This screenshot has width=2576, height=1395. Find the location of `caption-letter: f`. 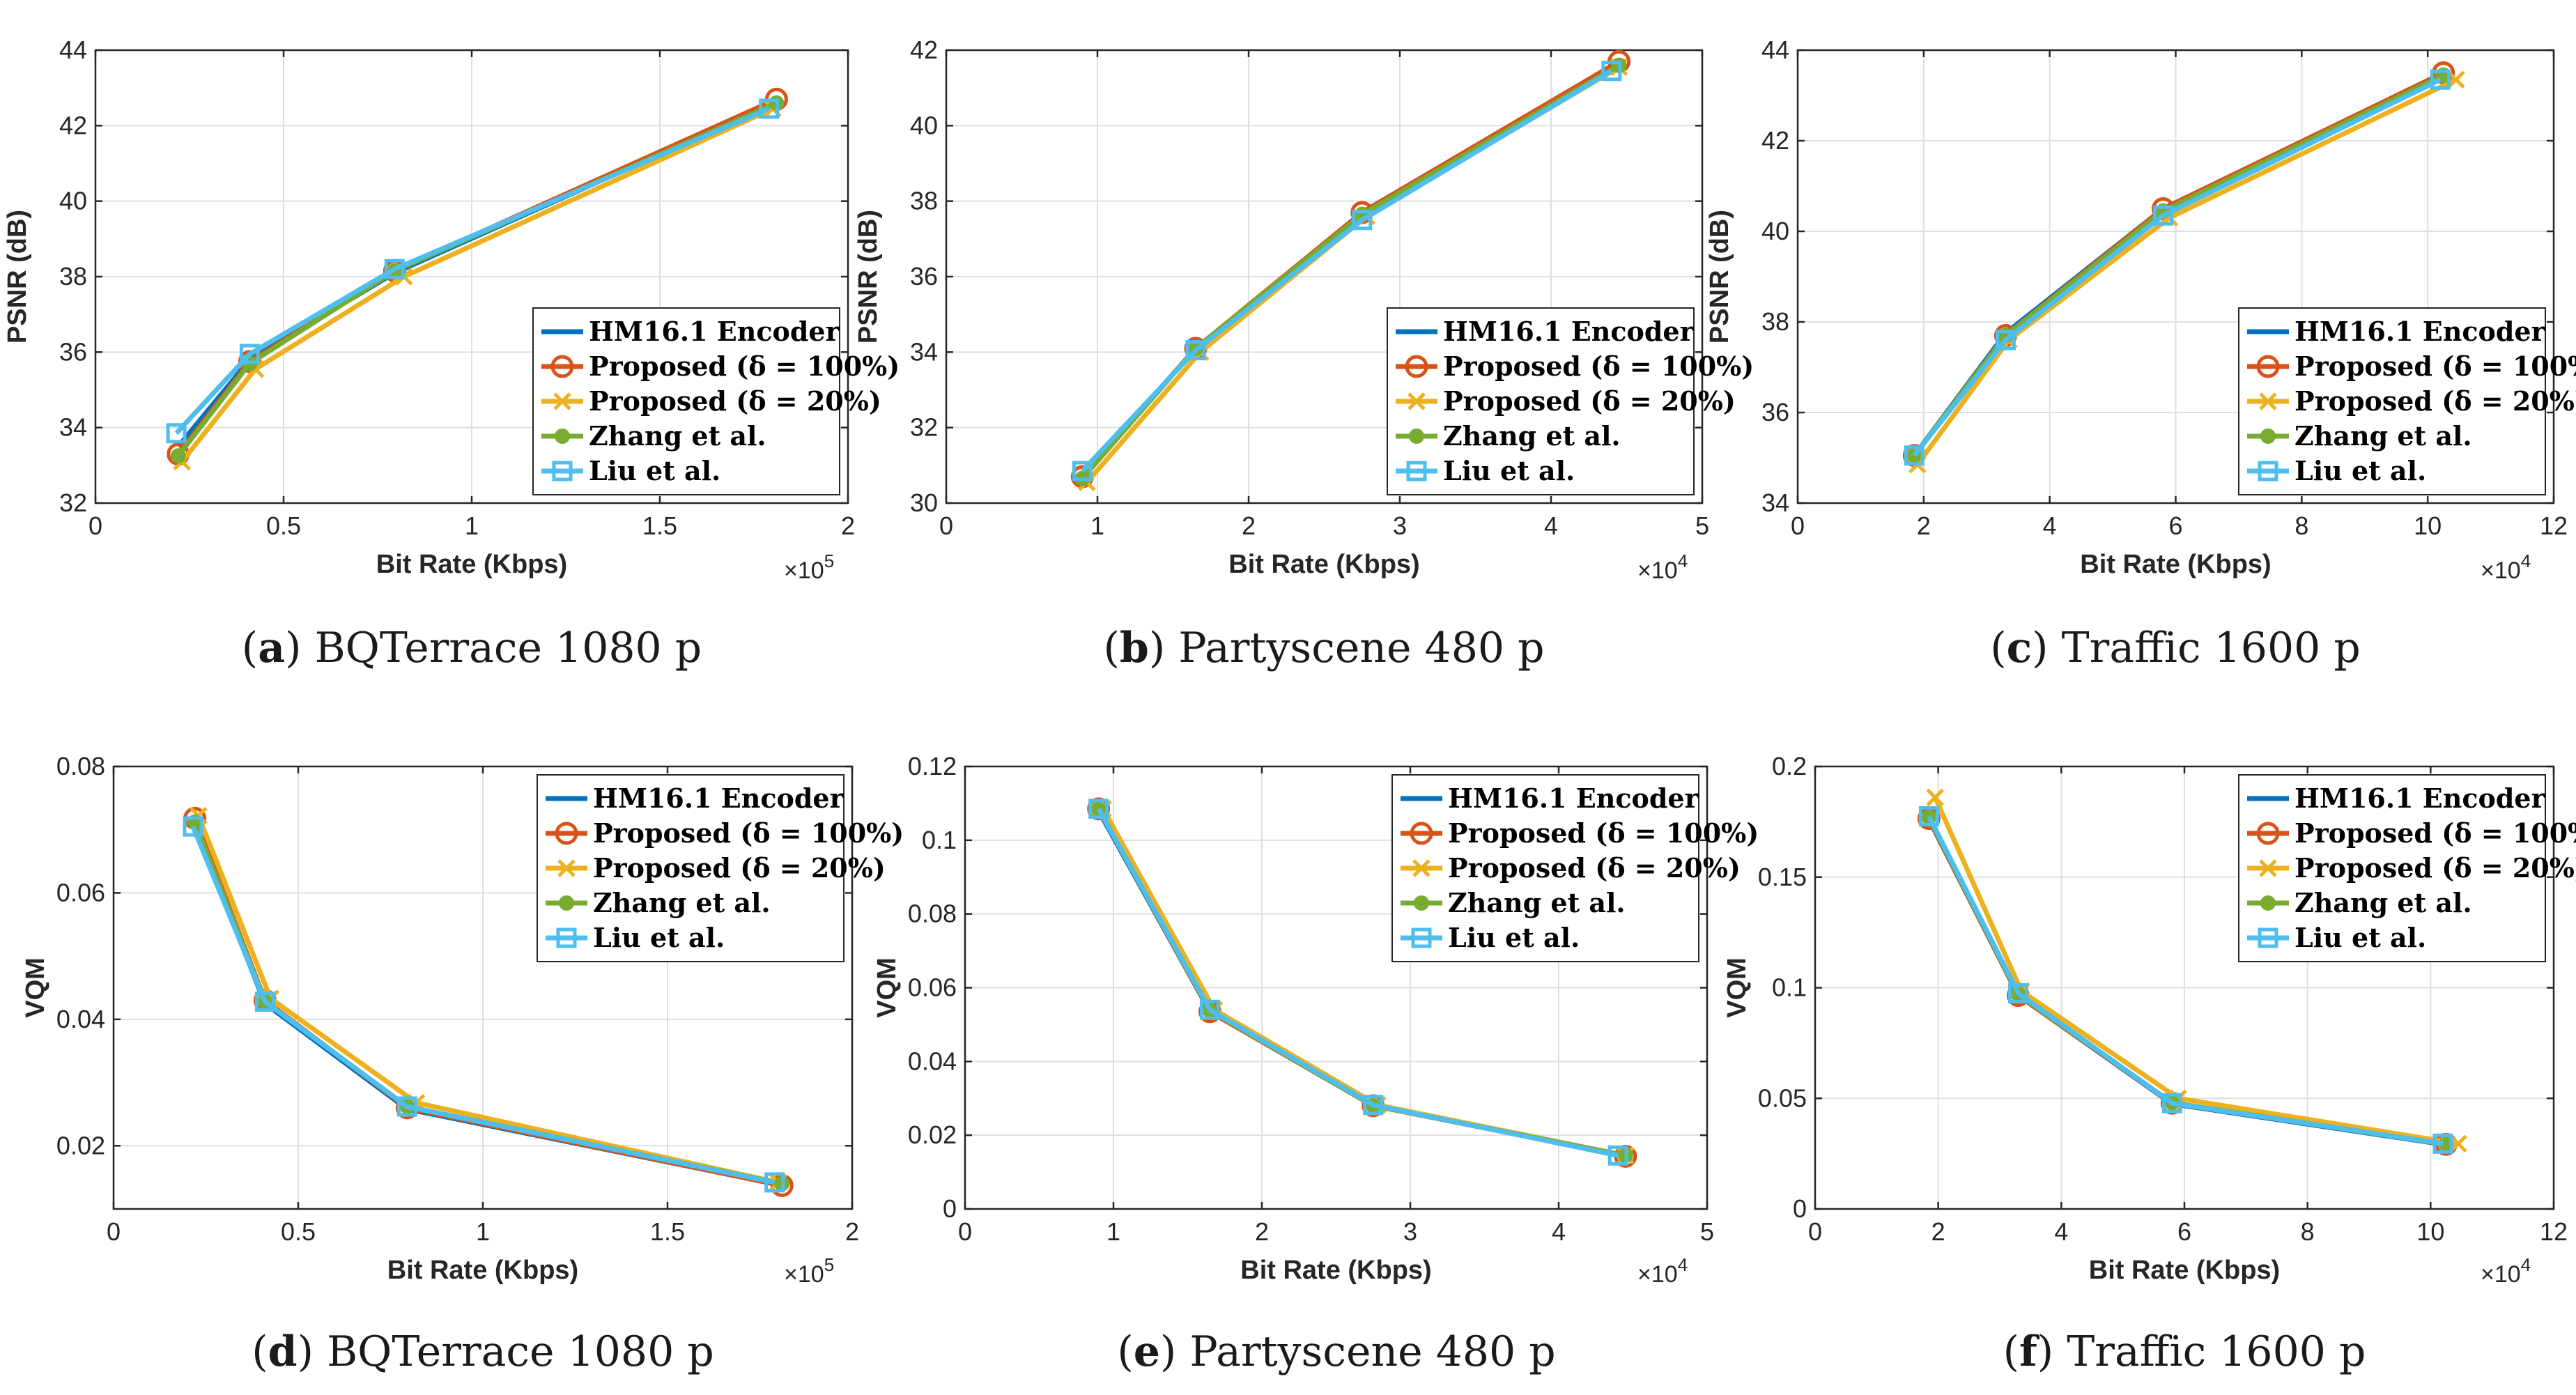

caption-letter: f is located at coordinates (2029, 1351).